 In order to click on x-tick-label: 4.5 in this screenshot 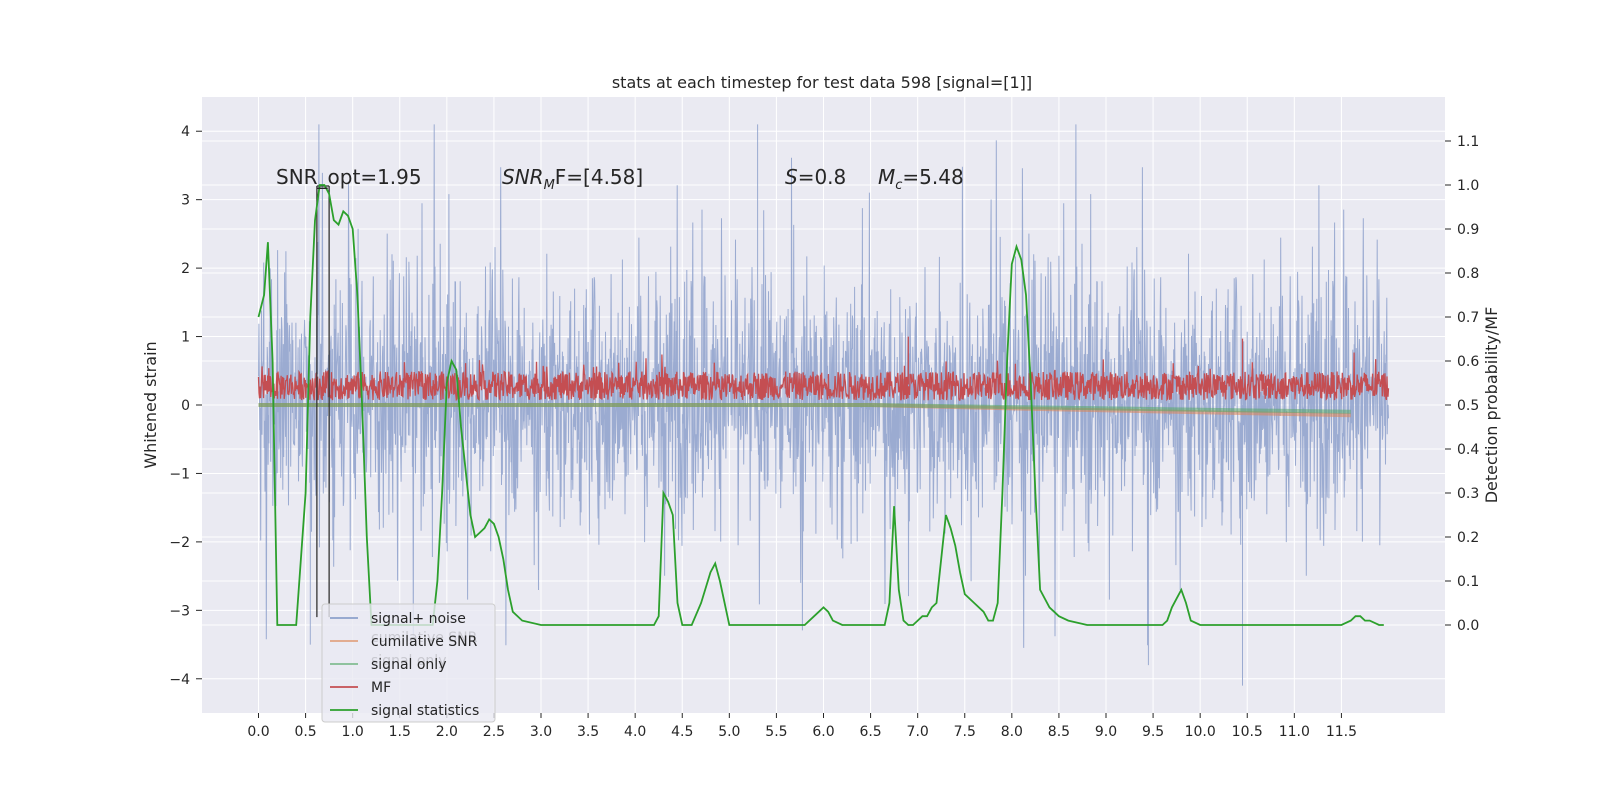, I will do `click(682, 732)`.